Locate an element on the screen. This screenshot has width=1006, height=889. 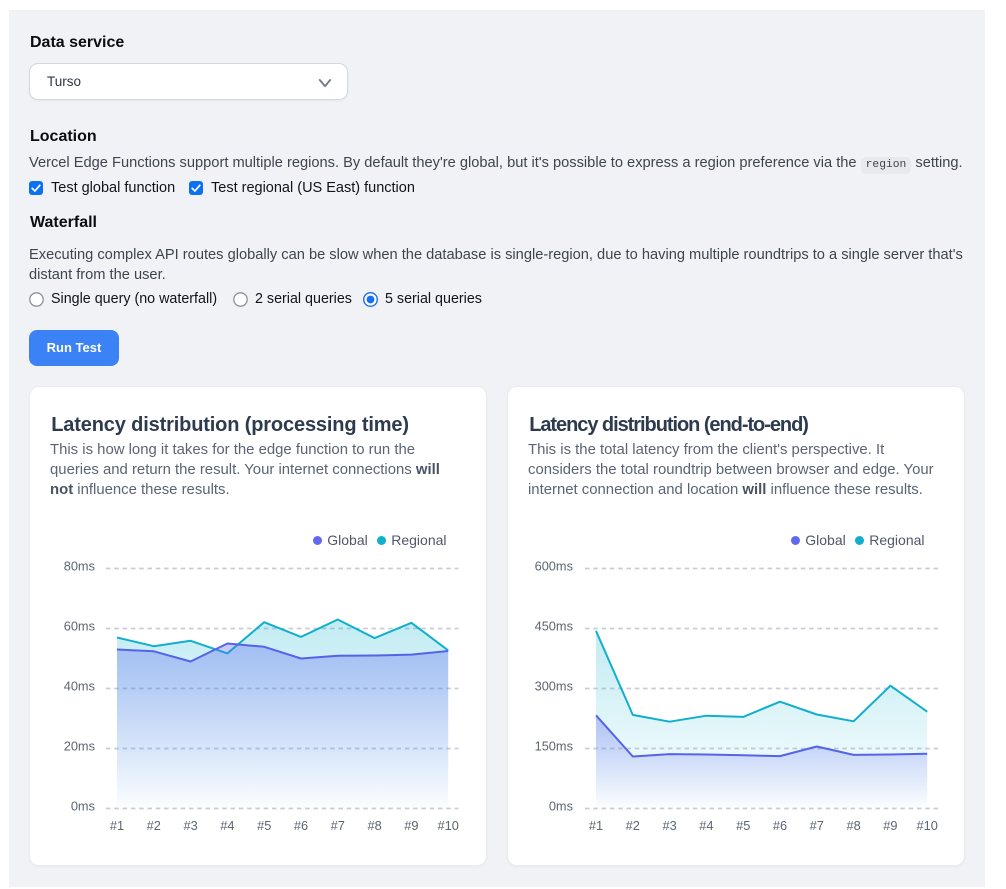
svg-text: 60ms is located at coordinates (78, 626).